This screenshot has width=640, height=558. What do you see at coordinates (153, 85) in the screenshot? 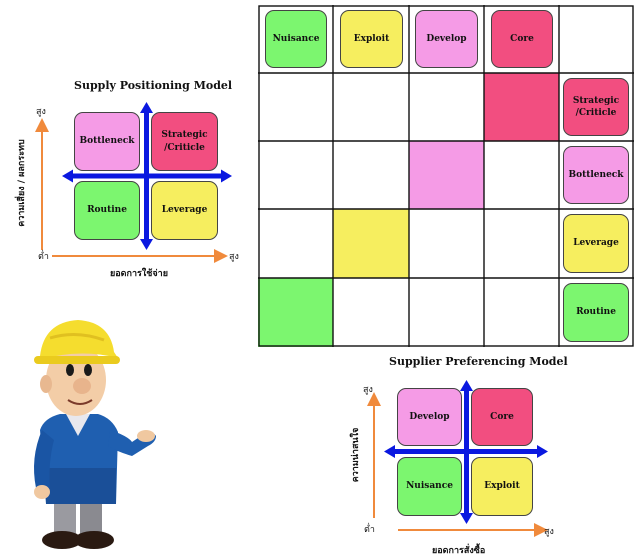
I see `spm-title: Supply Positioning Model` at bounding box center [153, 85].